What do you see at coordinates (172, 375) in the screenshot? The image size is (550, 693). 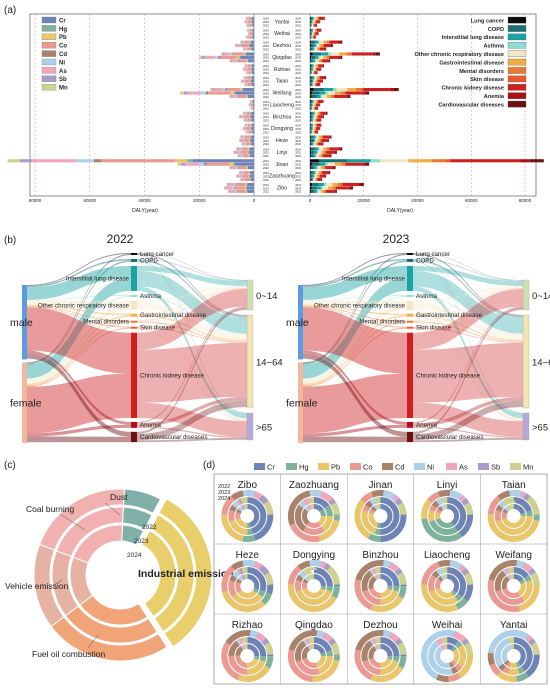 I see `sankey-label-disease: Chronic kidney disease` at bounding box center [172, 375].